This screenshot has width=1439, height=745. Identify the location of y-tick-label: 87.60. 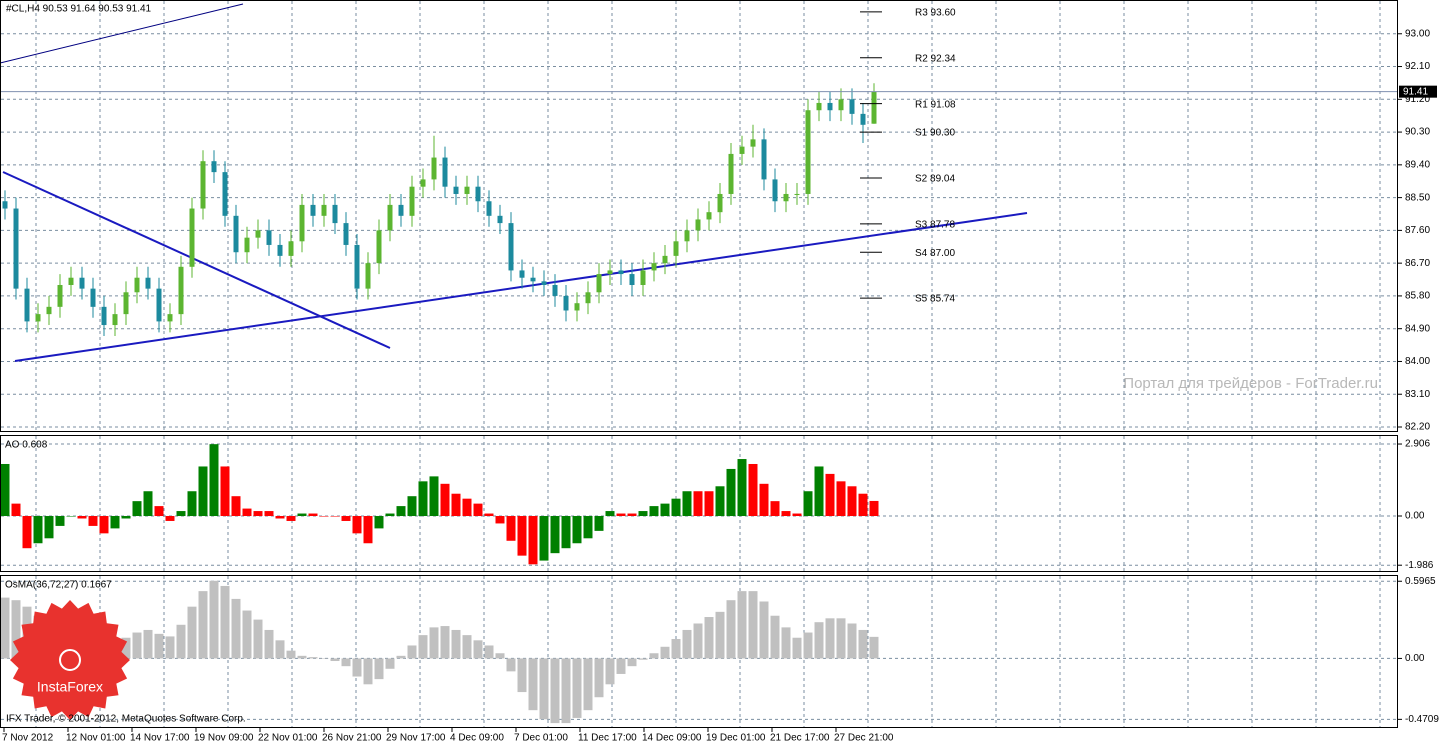
(1417, 230).